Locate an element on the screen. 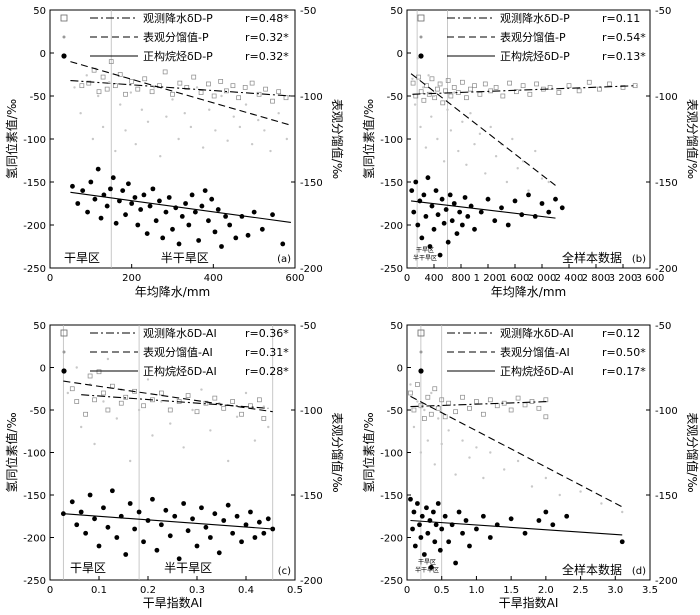  y-left-tick-label: -100 is located at coordinates (391, 140).